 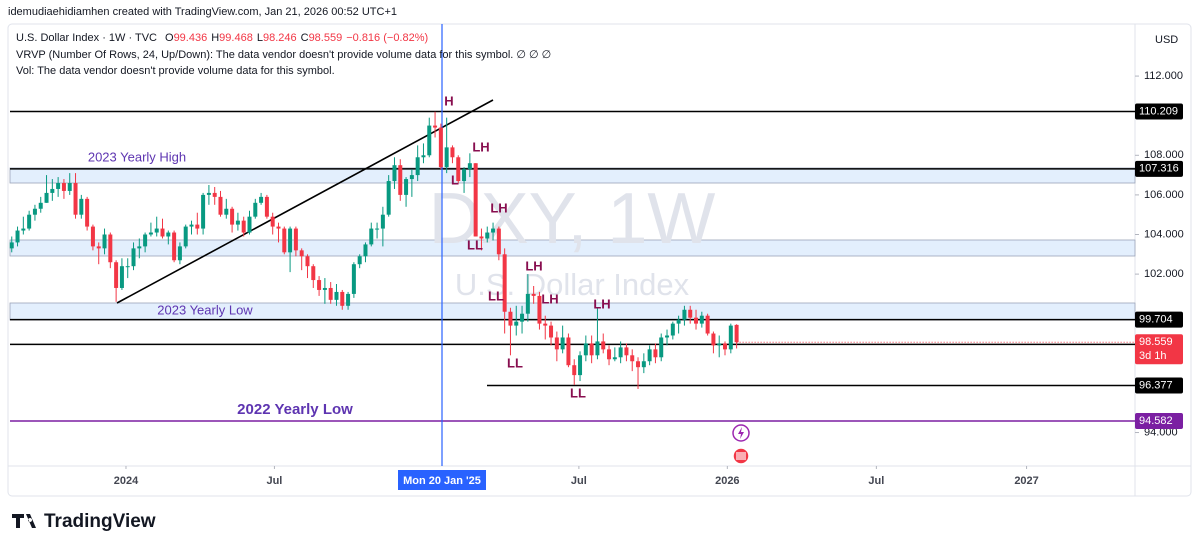 What do you see at coordinates (215, 38) in the screenshot?
I see `legend-item: H` at bounding box center [215, 38].